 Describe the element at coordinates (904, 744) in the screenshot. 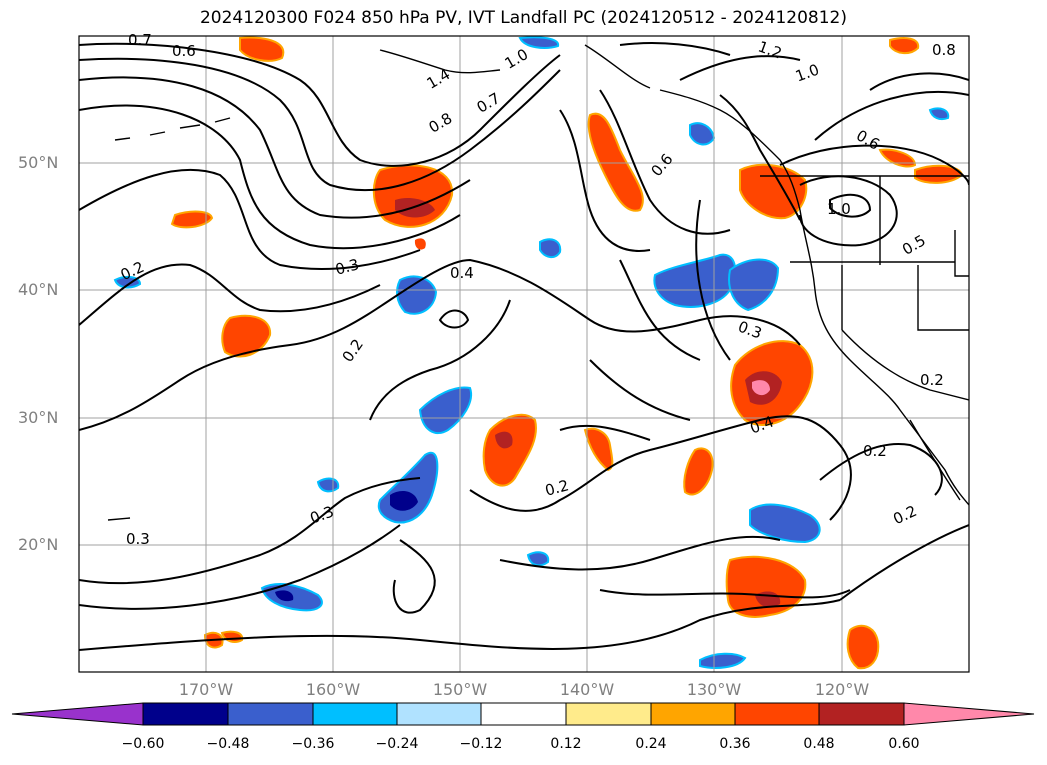

I see `colorbar-tick-label: 0.60` at that location.